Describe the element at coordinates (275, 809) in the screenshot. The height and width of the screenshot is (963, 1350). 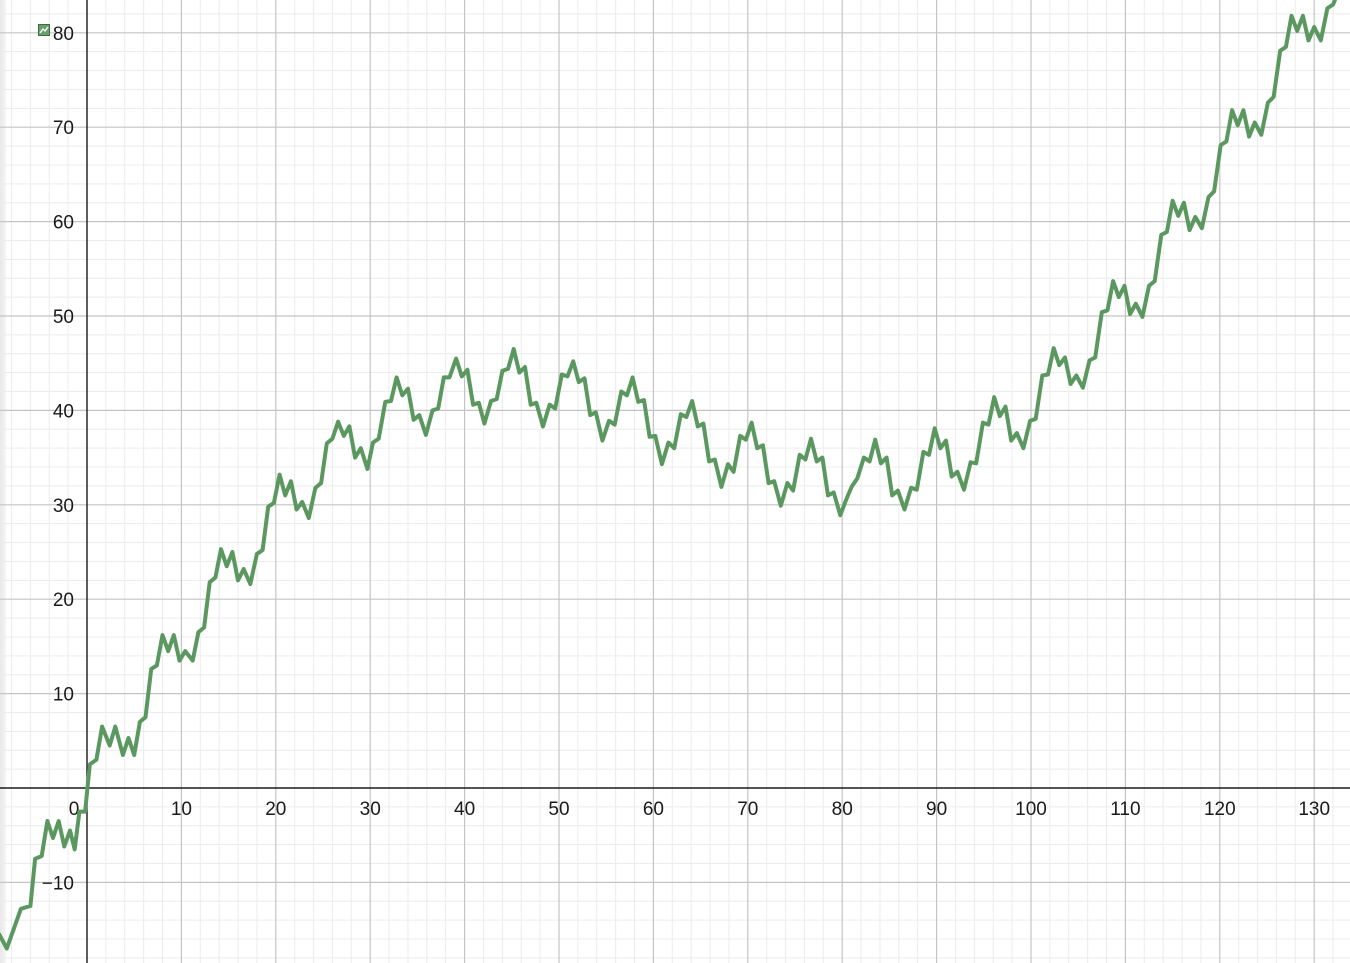
I see `x-tick-label: 20` at that location.